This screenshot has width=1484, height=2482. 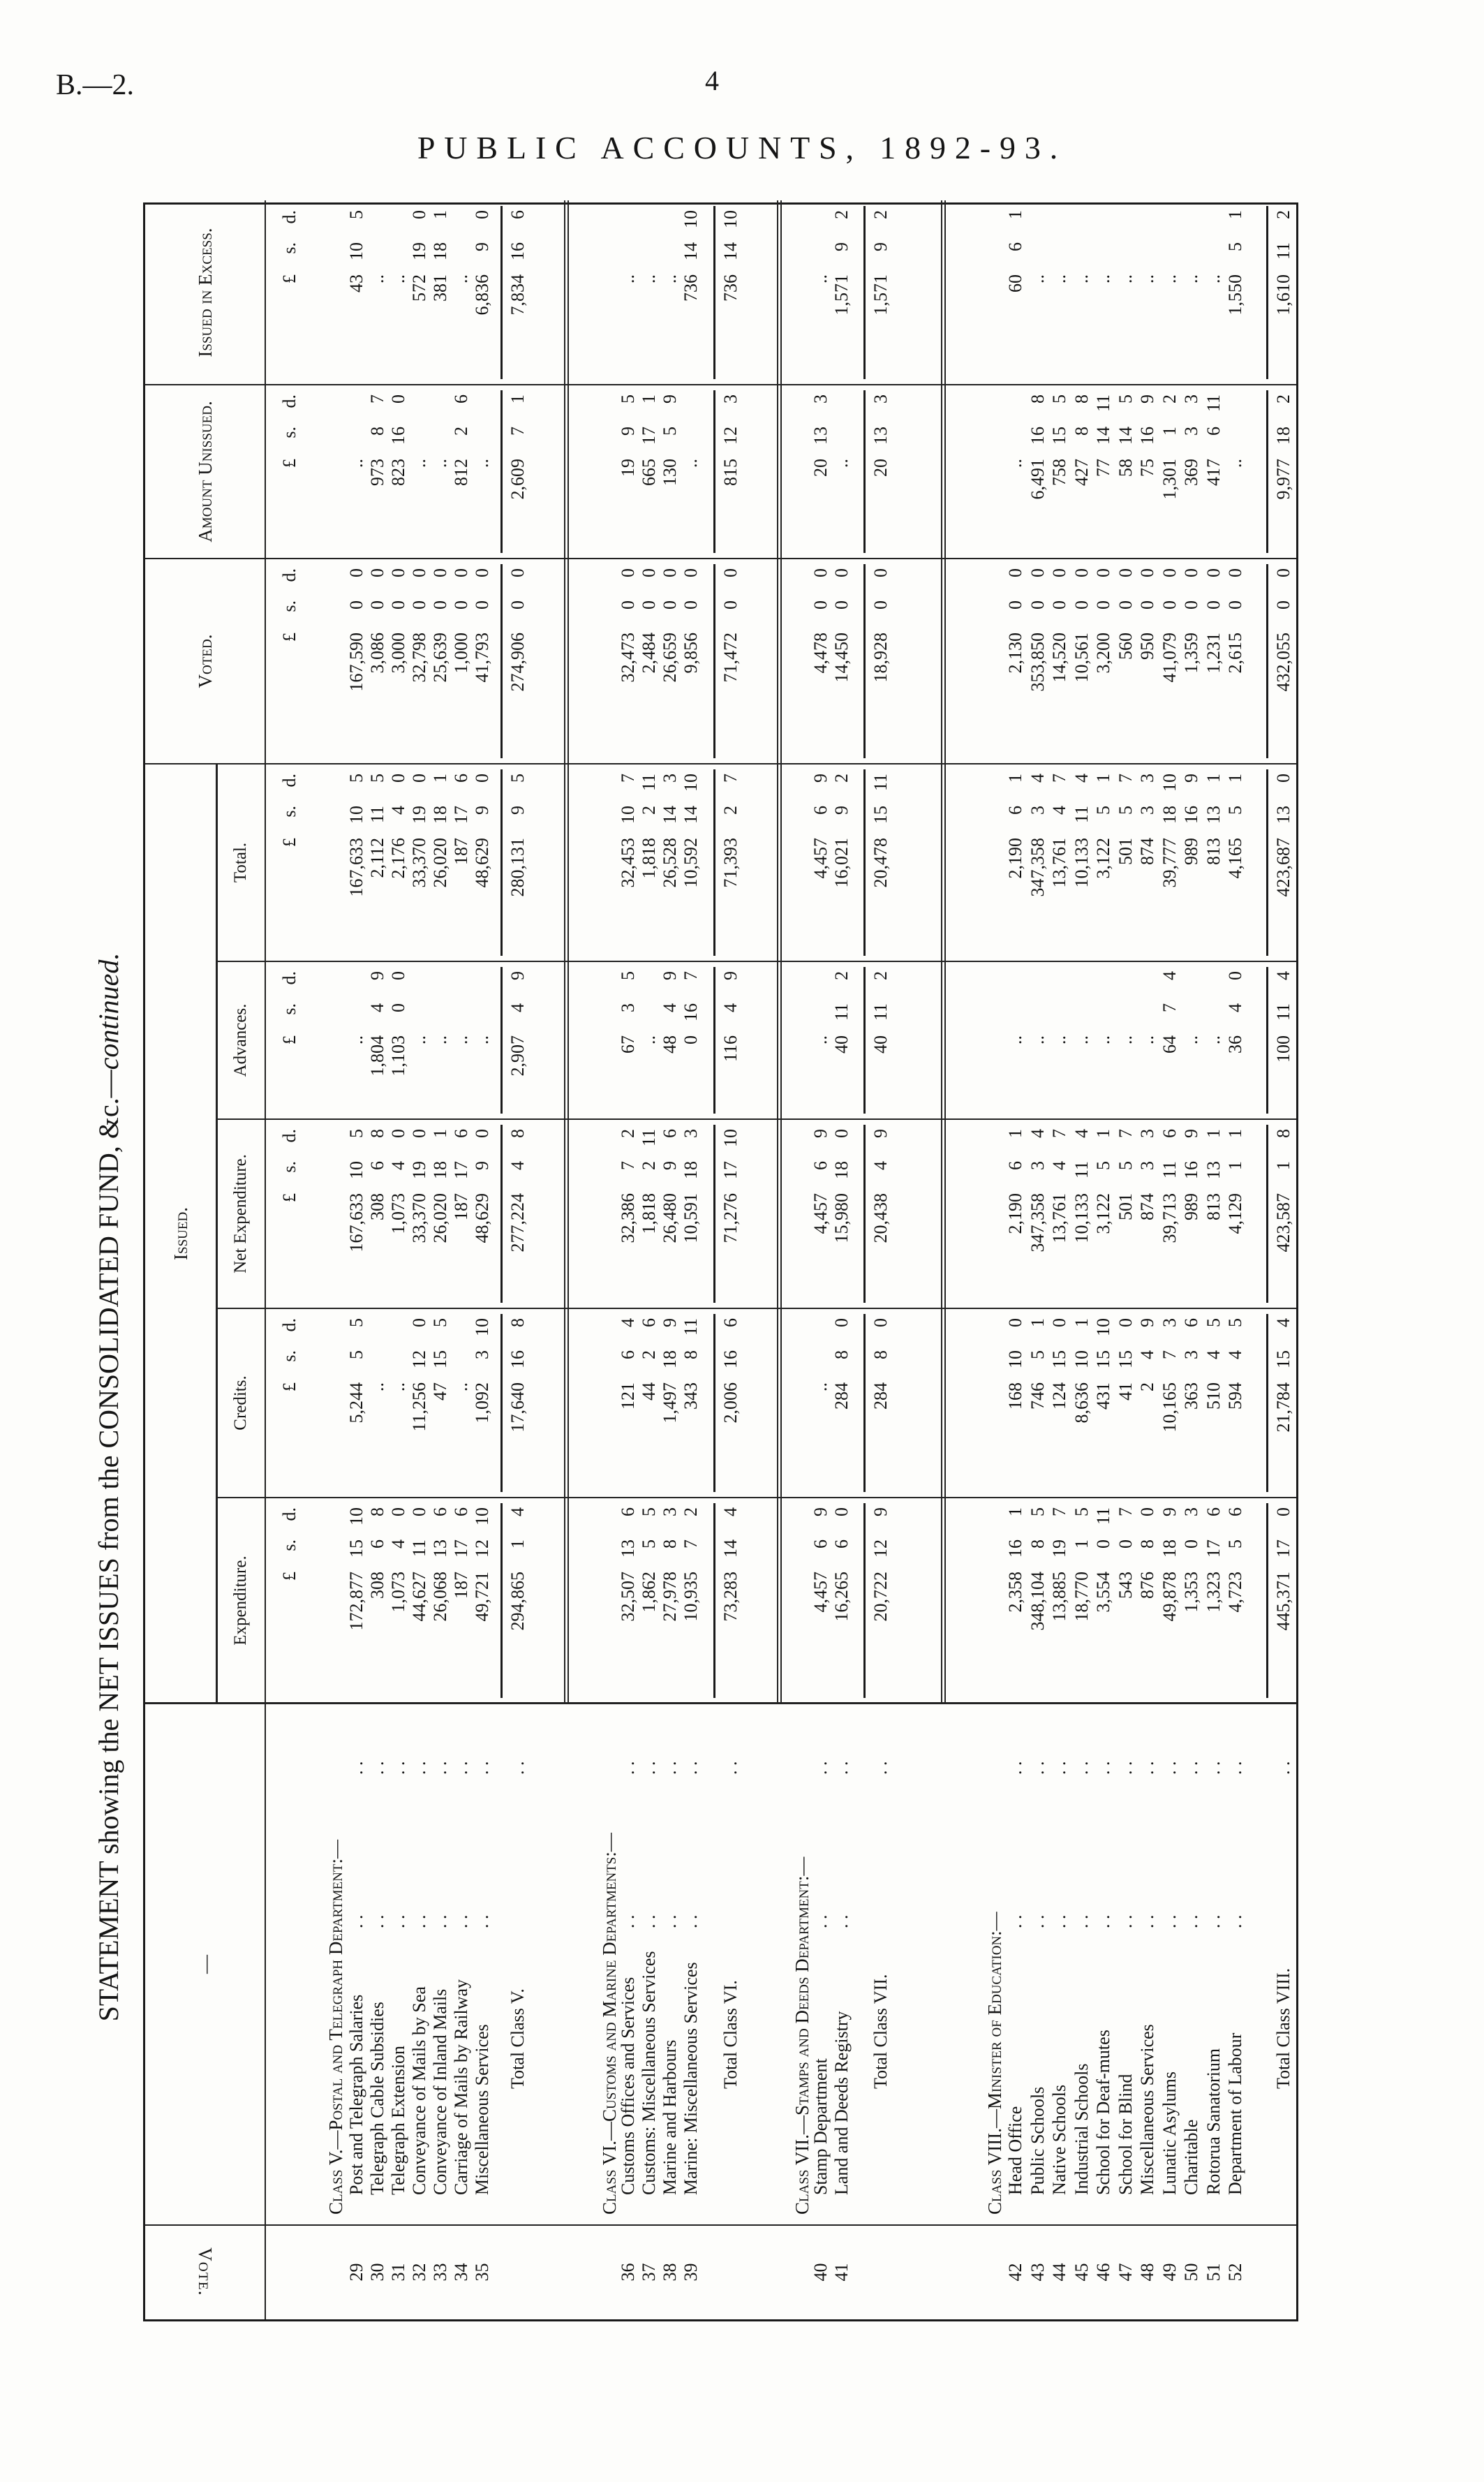 What do you see at coordinates (461, 292) in the screenshot?
I see `vote-34-issued-in-excess: ..` at bounding box center [461, 292].